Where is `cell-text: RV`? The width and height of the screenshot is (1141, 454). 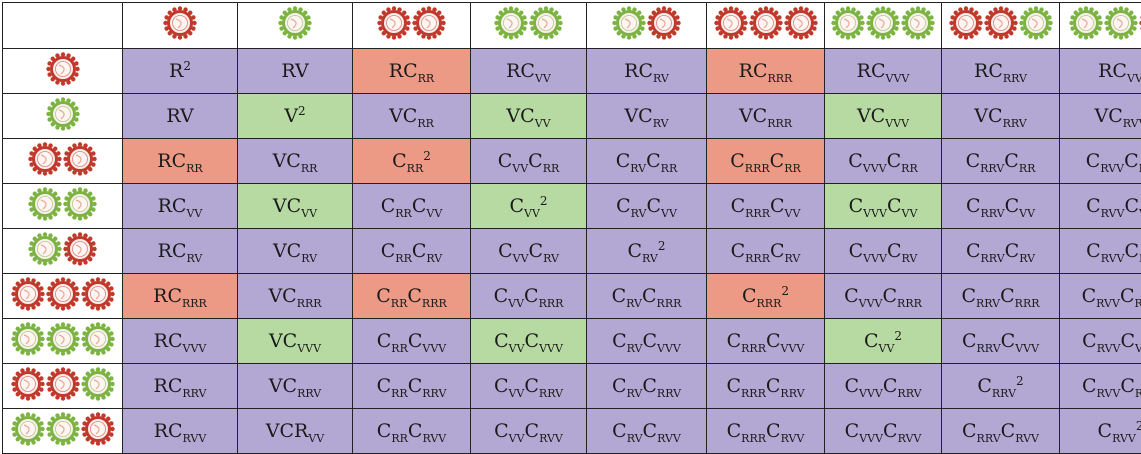
cell-text: RV is located at coordinates (179, 116).